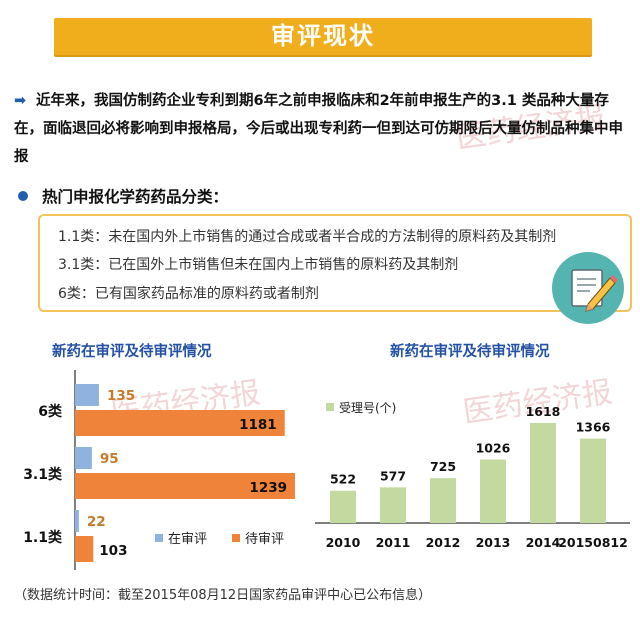 The width and height of the screenshot is (640, 630). What do you see at coordinates (543, 411) in the screenshot?
I see `data-label: 1618` at bounding box center [543, 411].